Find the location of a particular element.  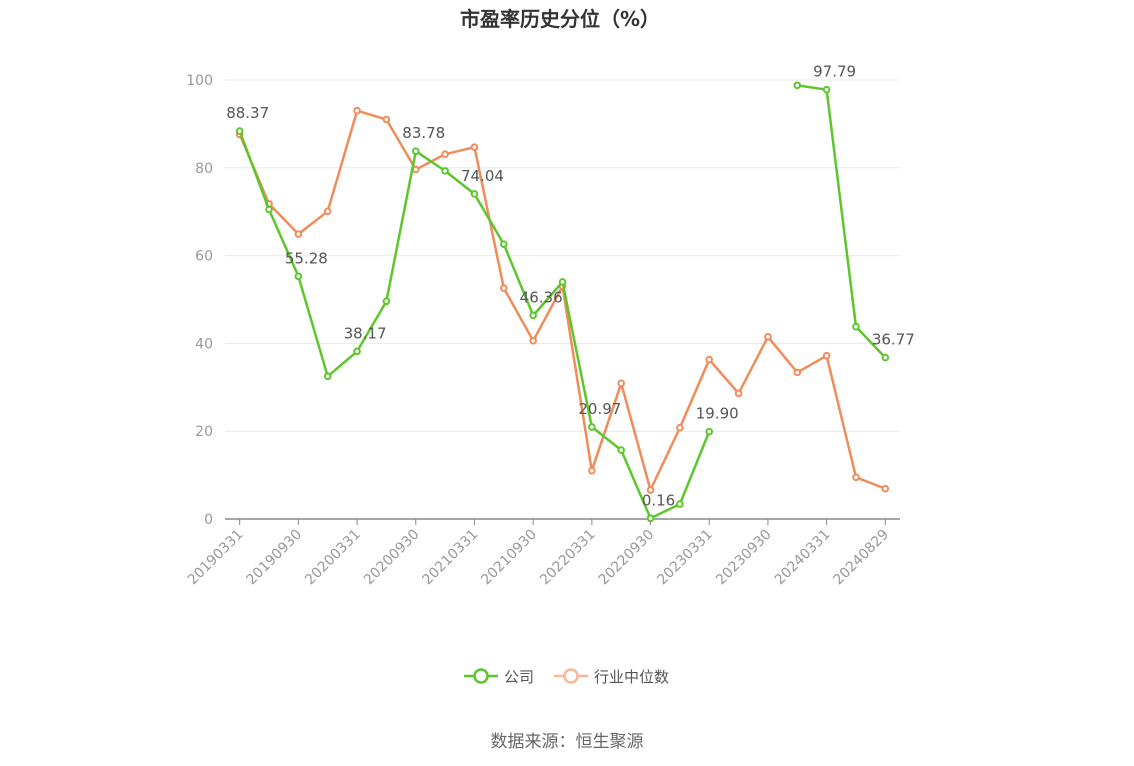

legend-item: 行业中位数 is located at coordinates (611, 677).